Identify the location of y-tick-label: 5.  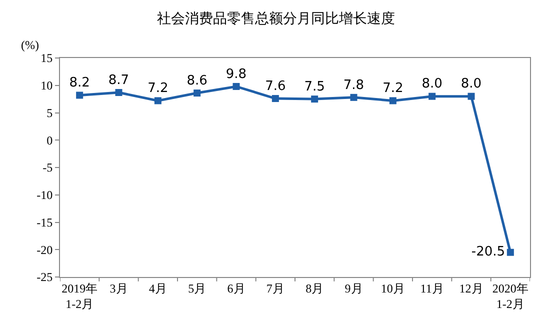
(49, 113).